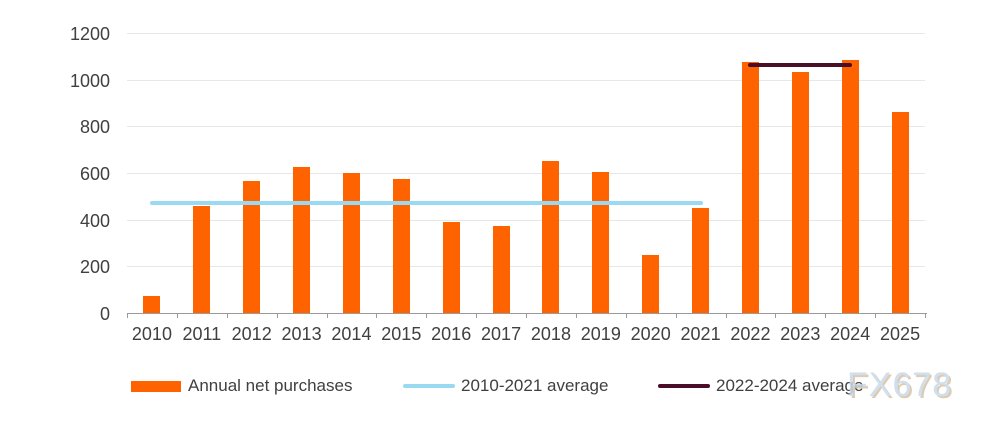 The image size is (982, 423). Describe the element at coordinates (701, 260) in the screenshot. I see `bar-2021` at that location.